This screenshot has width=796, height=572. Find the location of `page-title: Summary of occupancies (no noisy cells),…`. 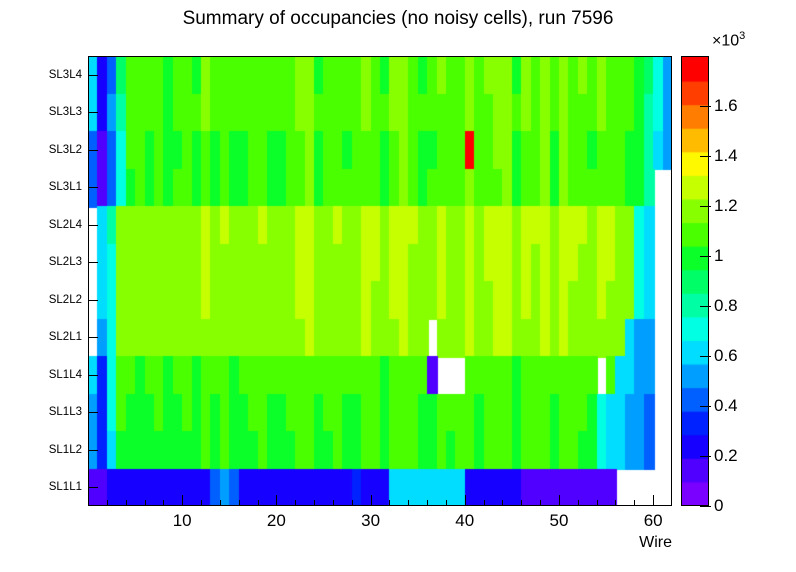

page-title: Summary of occupancies (no noisy cells),… is located at coordinates (398, 18).